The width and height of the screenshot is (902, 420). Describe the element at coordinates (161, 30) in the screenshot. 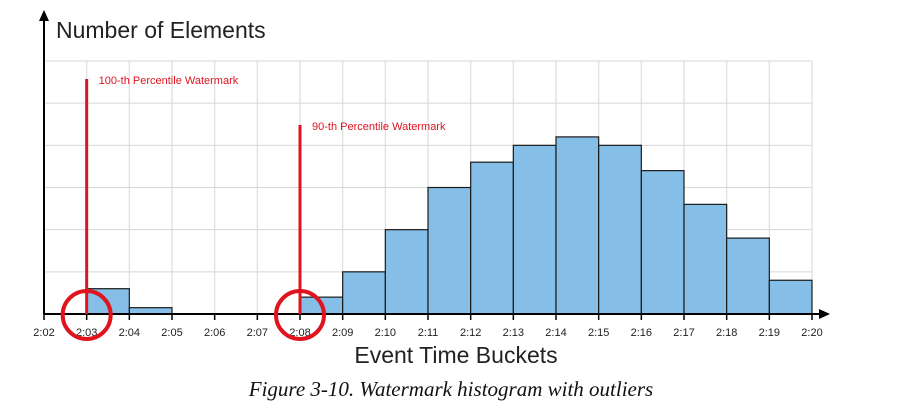

I see `y-axis-label: Number of Elements` at that location.